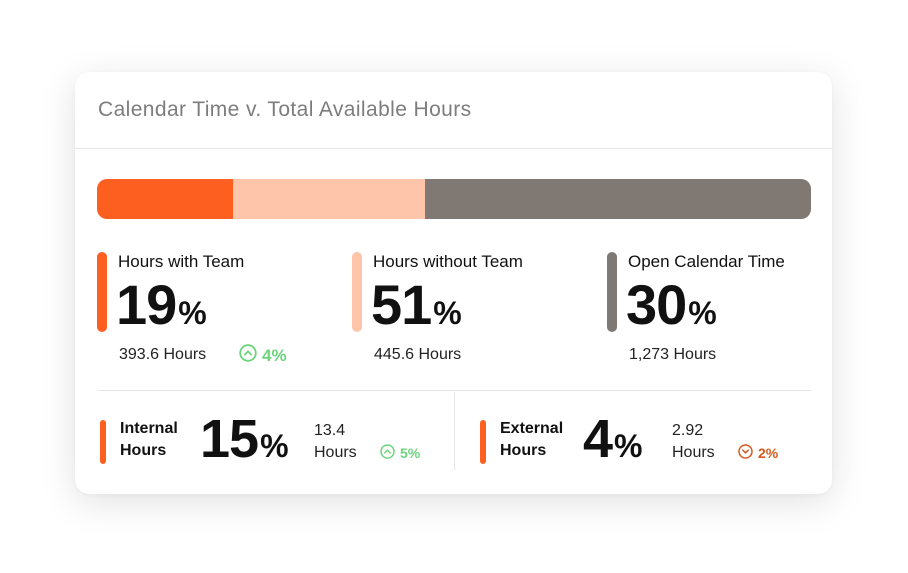  Describe the element at coordinates (103, 442) in the screenshot. I see `accent-bar-internal` at that location.